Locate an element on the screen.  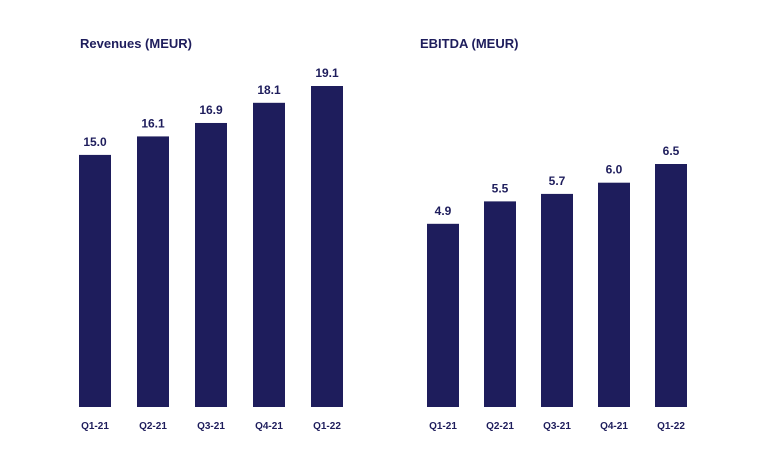
ebitda-value-label: 4.9 is located at coordinates (443, 211).